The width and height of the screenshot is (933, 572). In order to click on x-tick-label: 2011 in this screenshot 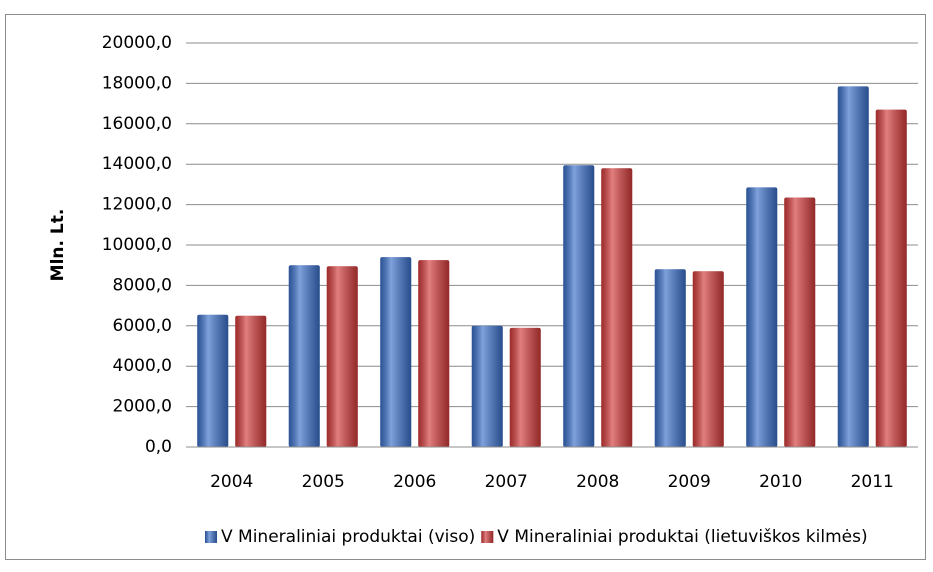, I will do `click(872, 482)`.